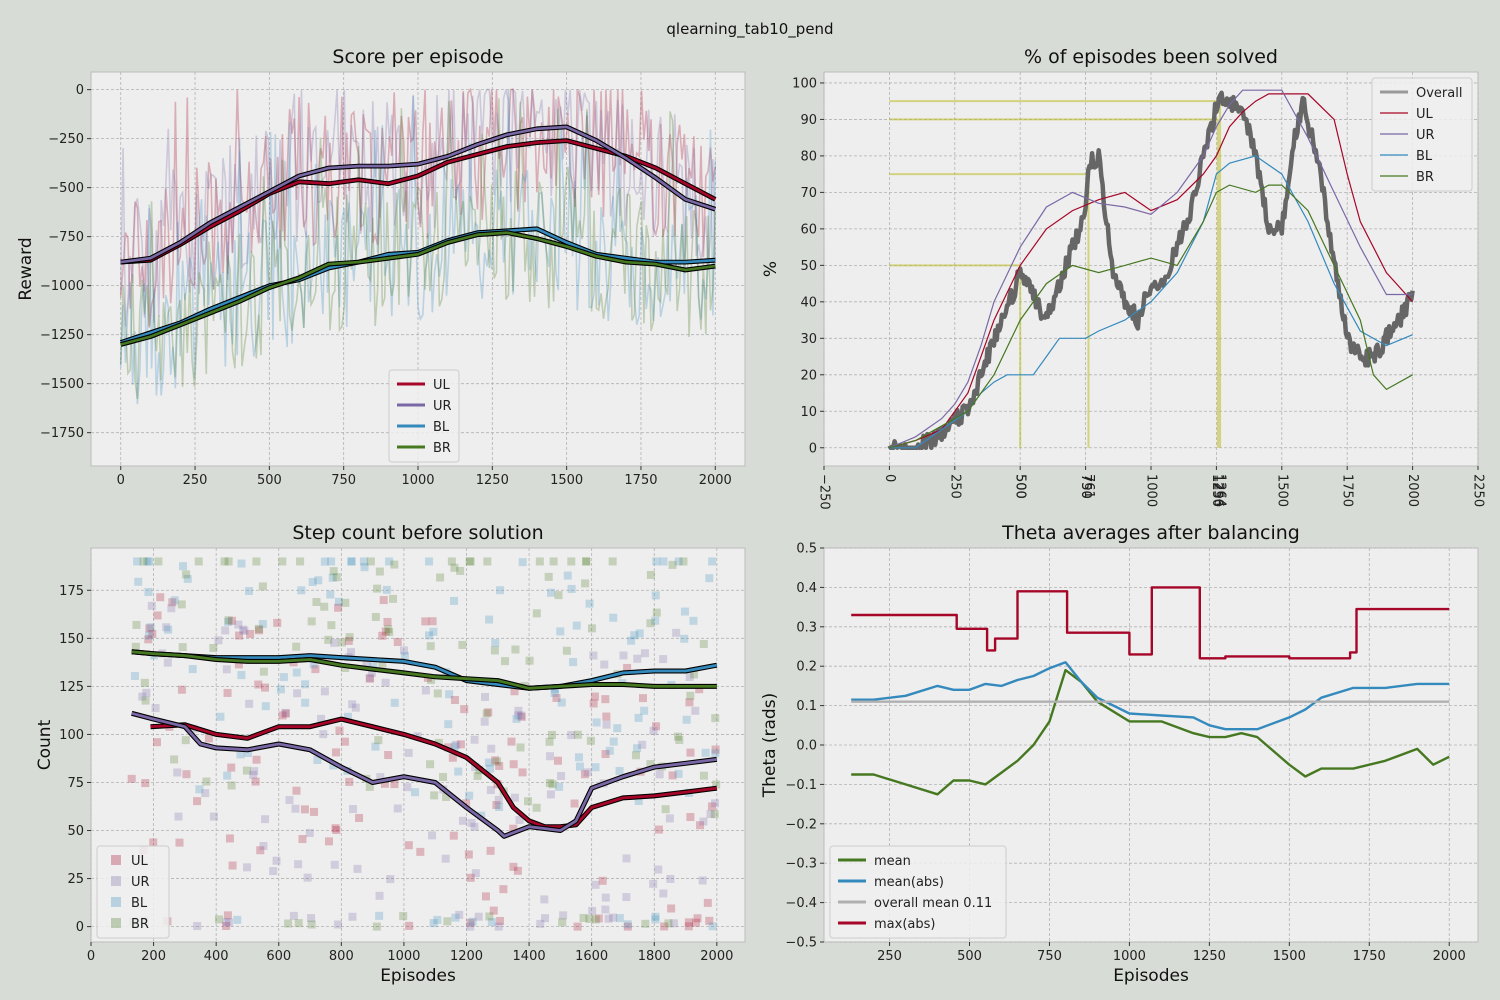  I want to click on series-line-bl, so click(1151, 302).